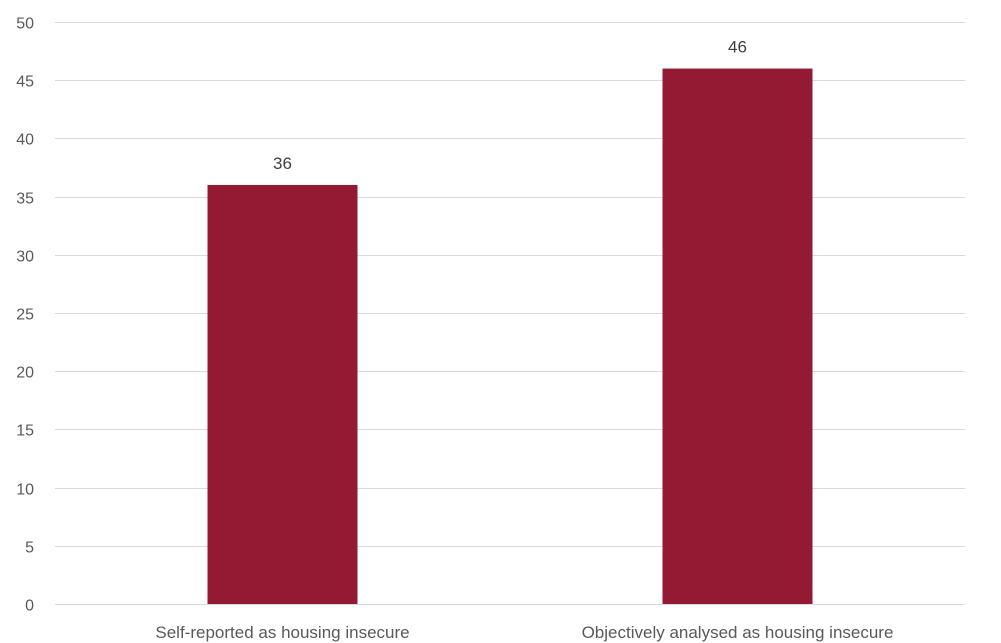  Describe the element at coordinates (29, 548) in the screenshot. I see `y-tick-label: 5` at that location.